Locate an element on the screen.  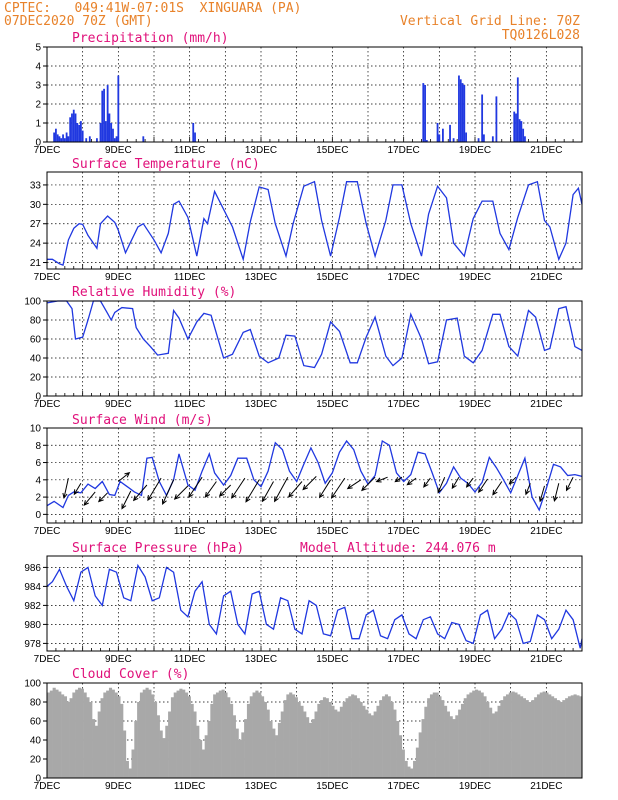
x-tick-label: 9DEC is located at coordinates (118, 404).